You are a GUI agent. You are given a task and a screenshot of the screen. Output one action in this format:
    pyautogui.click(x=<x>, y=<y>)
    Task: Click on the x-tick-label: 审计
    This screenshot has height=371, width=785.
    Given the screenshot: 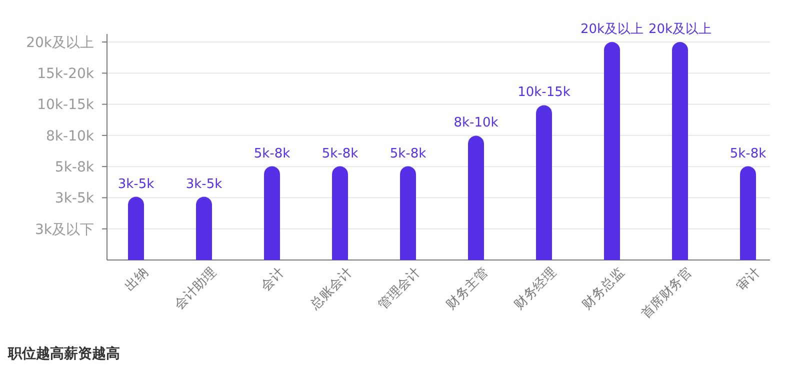 What is the action you would take?
    pyautogui.click(x=748, y=279)
    